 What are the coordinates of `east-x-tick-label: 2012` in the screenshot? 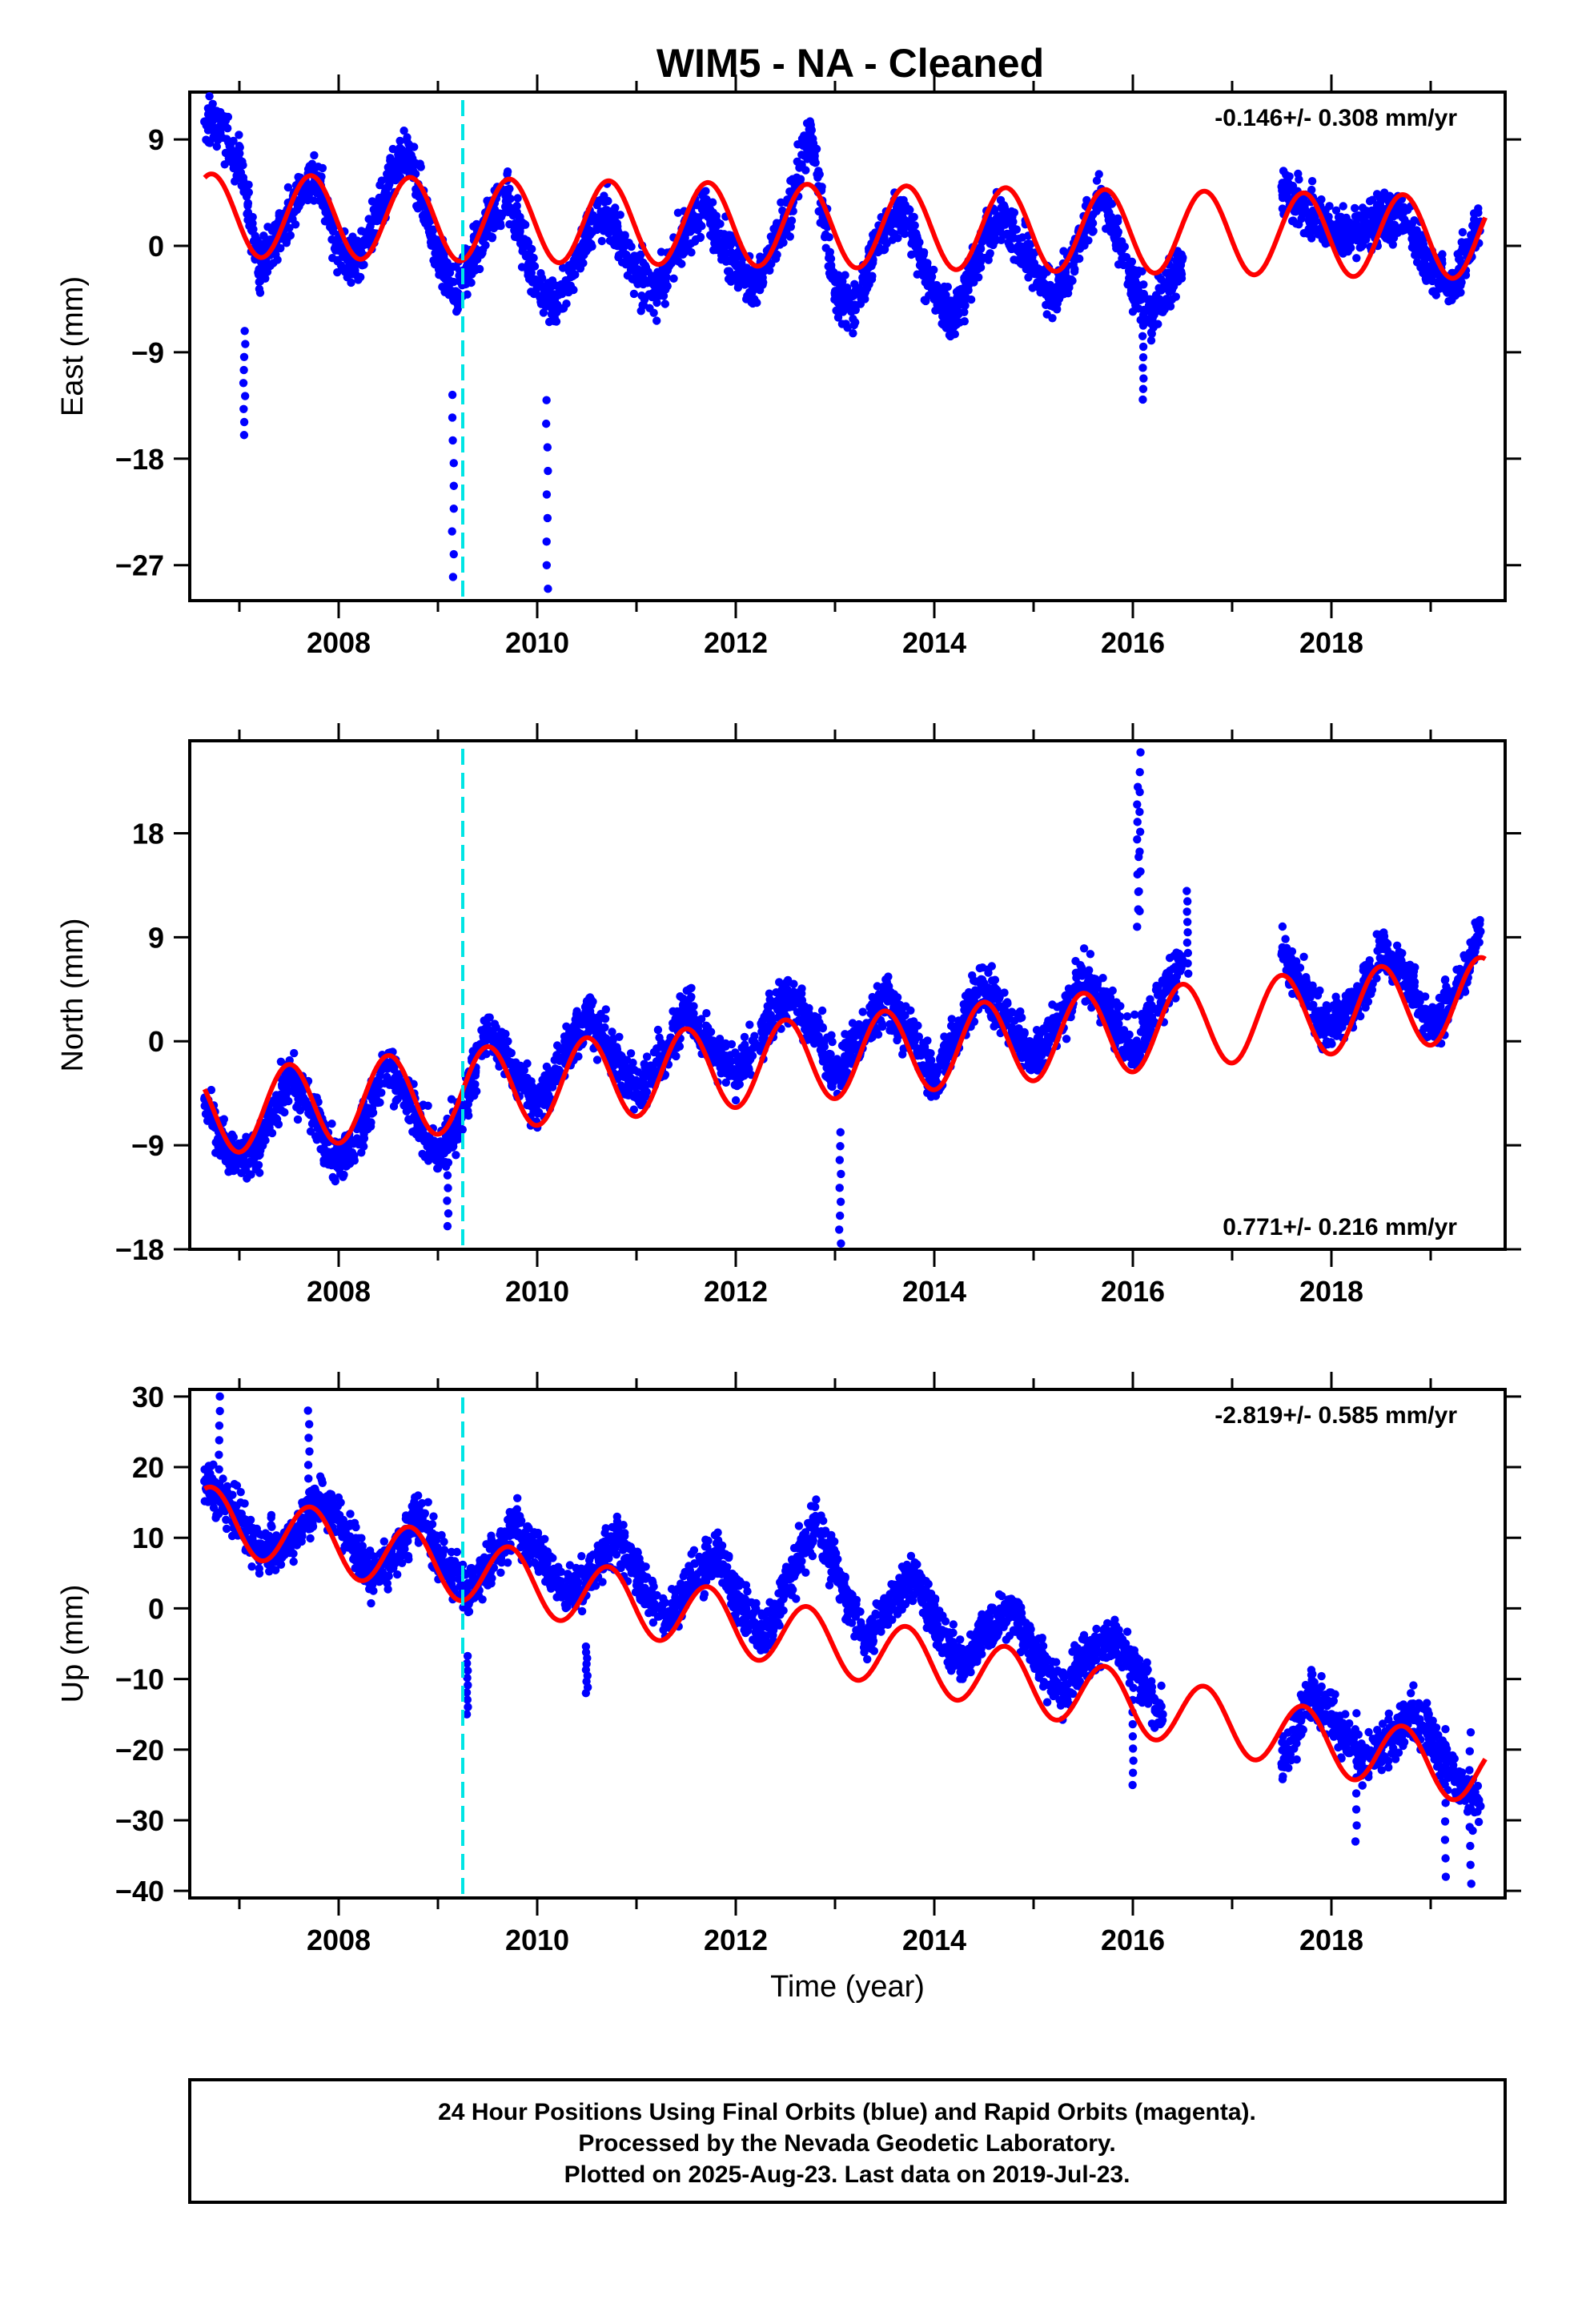 It's located at (736, 642).